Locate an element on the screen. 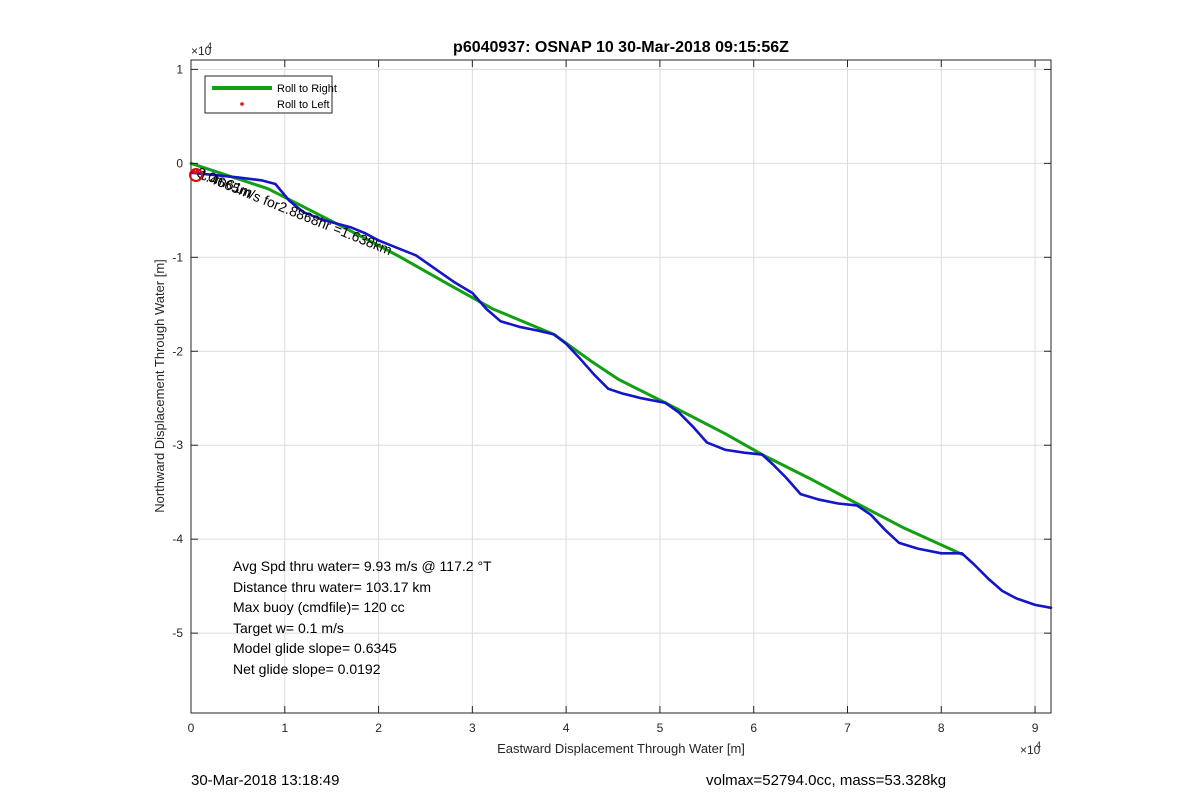  y-axis-label: Northward Displacement Through Water [m] is located at coordinates (159, 386).